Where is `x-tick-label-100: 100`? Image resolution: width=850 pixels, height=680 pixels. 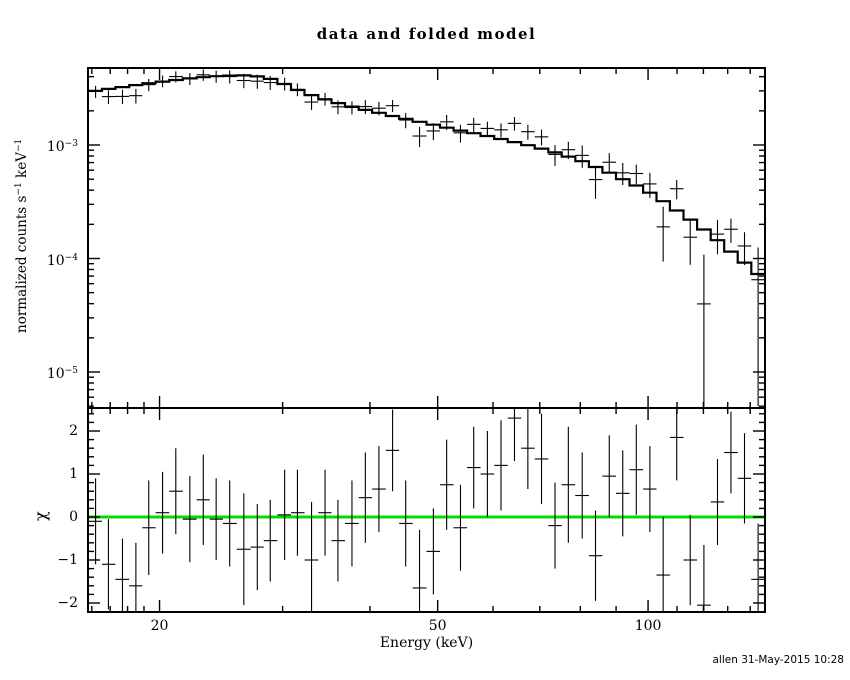 x-tick-label-100: 100 is located at coordinates (648, 626).